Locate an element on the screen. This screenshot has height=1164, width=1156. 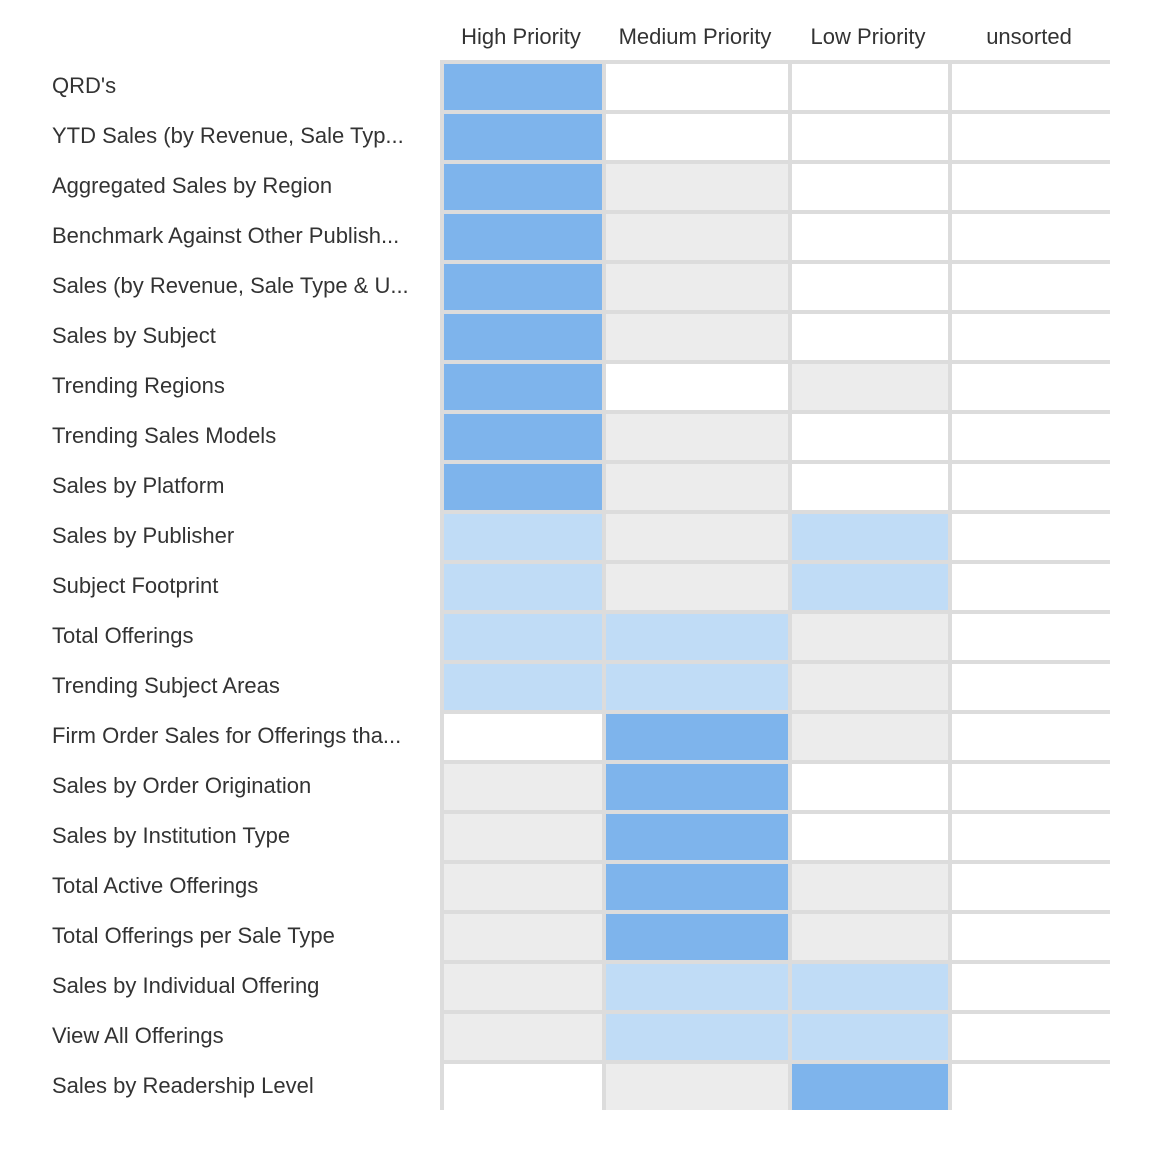
row-label: Aggregated Sales by Region is located at coordinates (192, 185).